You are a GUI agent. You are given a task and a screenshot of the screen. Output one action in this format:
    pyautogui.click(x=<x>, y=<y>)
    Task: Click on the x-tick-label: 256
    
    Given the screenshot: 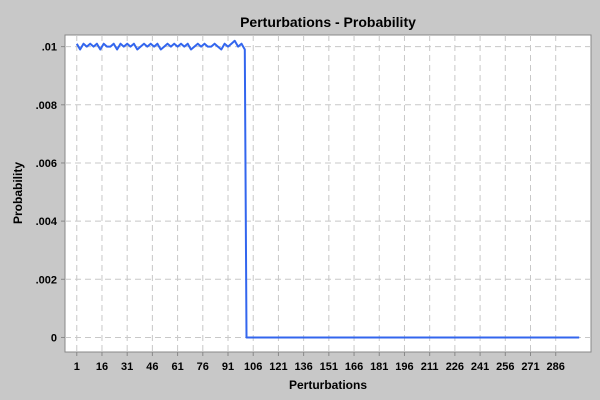 What is the action you would take?
    pyautogui.click(x=505, y=367)
    